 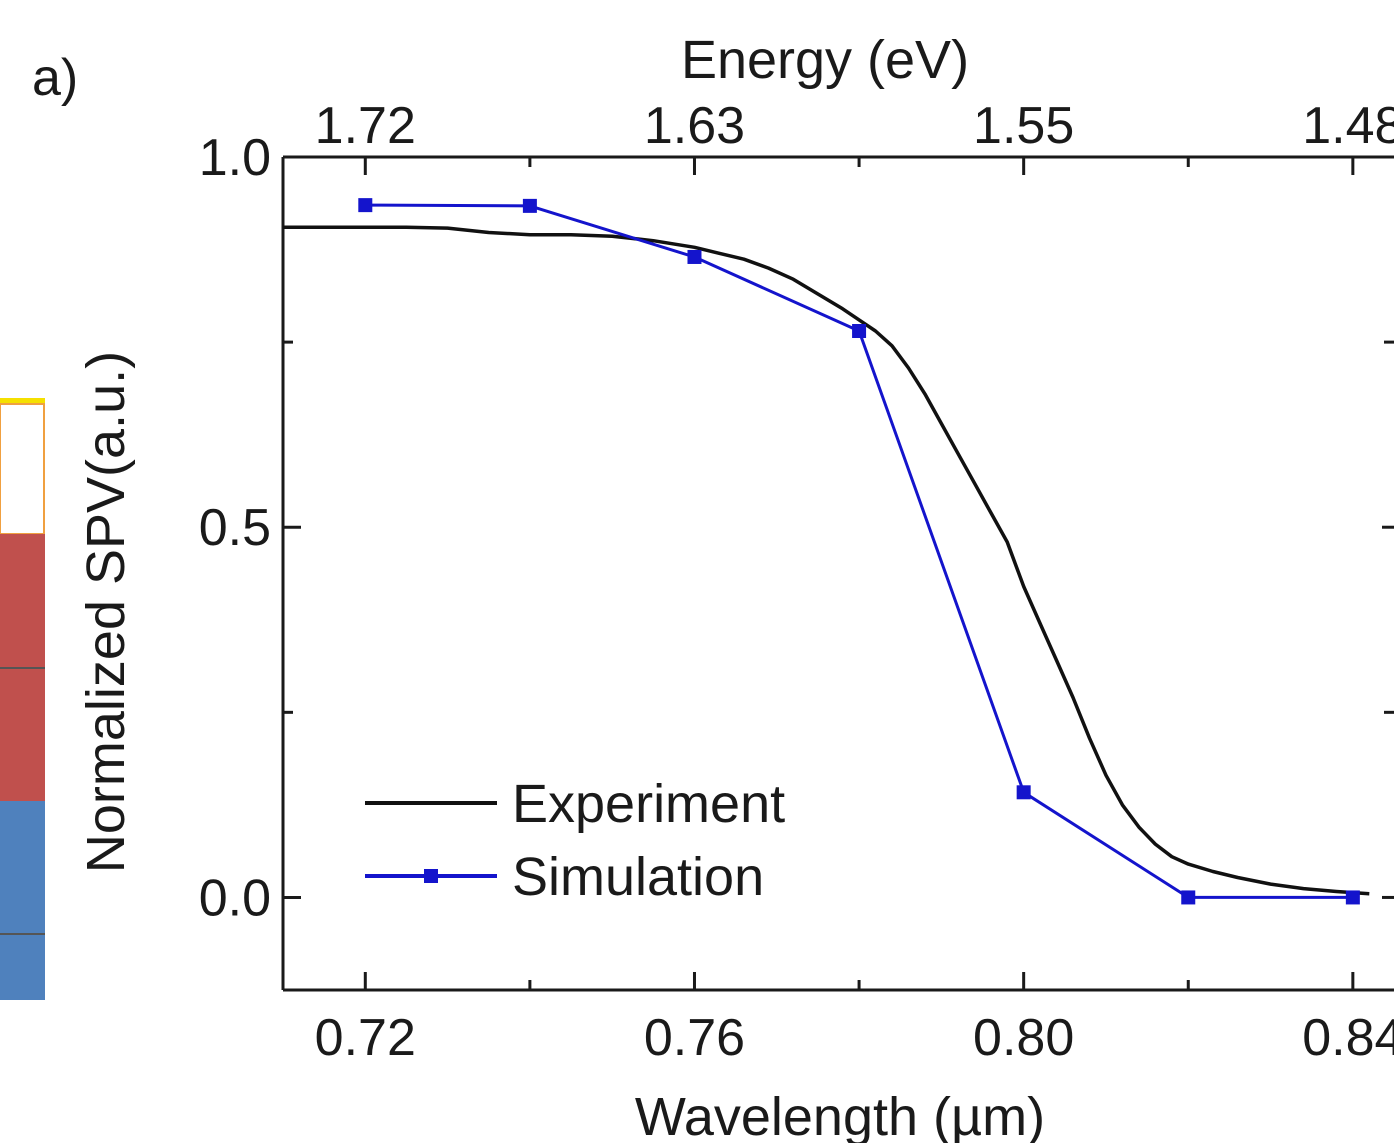 What do you see at coordinates (840, 1115) in the screenshot?
I see `x-axis-title: Wavelength (µm)` at bounding box center [840, 1115].